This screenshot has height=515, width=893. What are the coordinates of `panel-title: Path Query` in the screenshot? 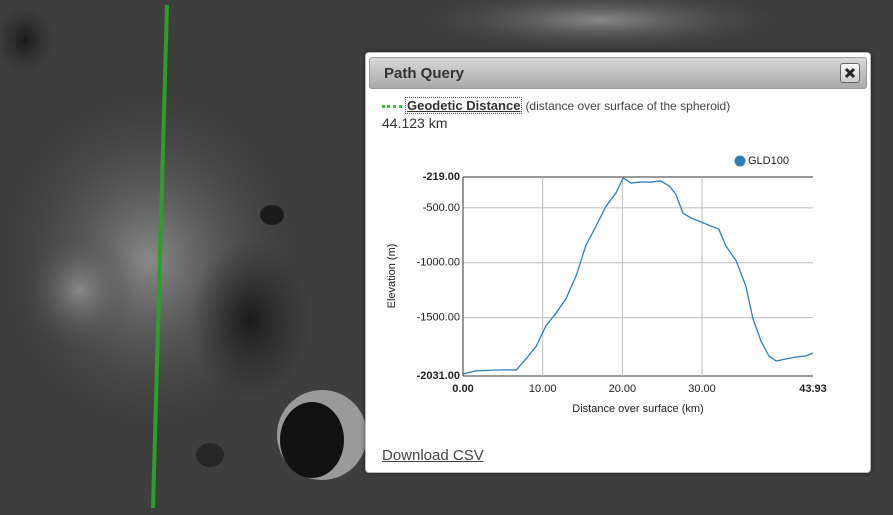 It's located at (424, 73).